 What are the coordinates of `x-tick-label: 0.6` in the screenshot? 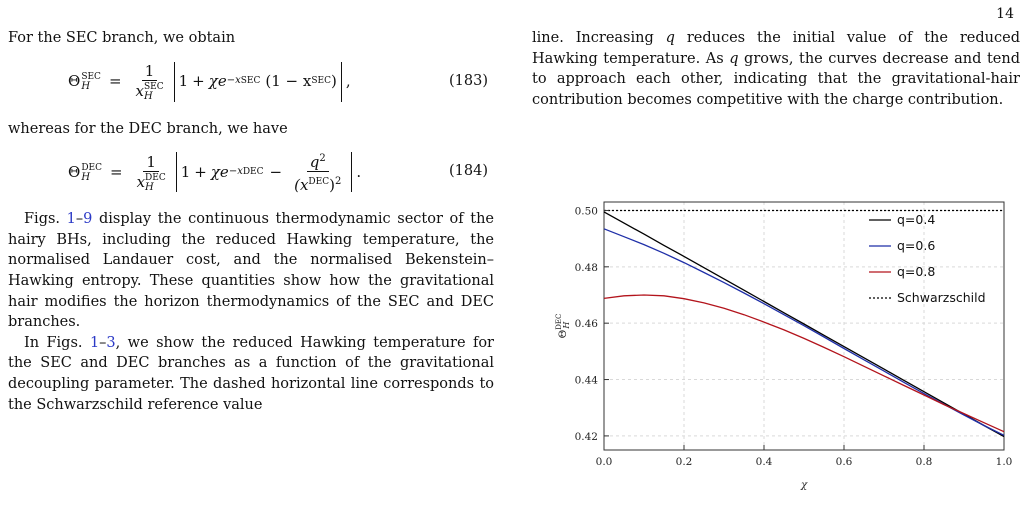 It's located at (844, 462).